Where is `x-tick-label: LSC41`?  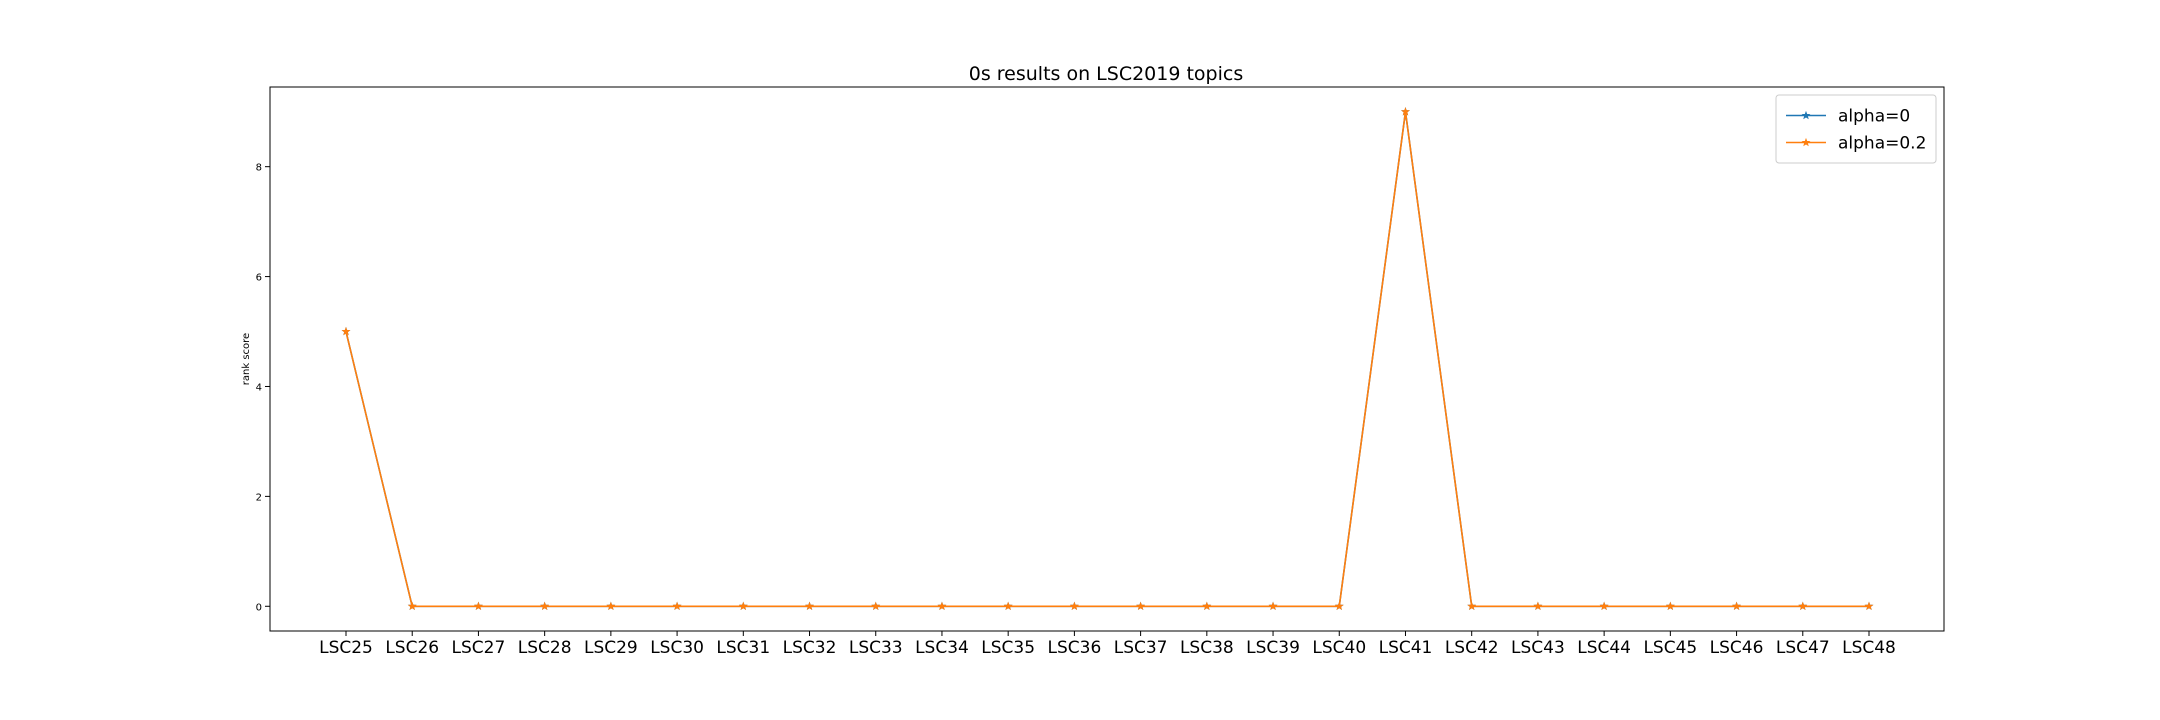
x-tick-label: LSC41 is located at coordinates (1406, 648).